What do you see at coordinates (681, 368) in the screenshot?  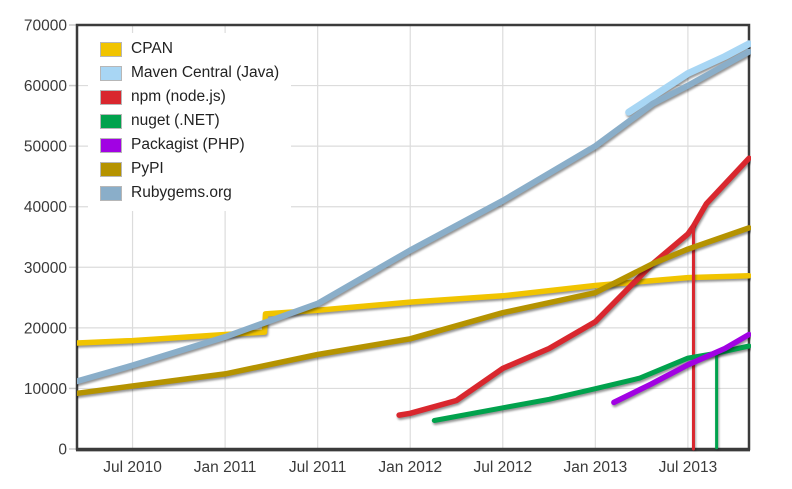 I see `series-line-packagist-php` at bounding box center [681, 368].